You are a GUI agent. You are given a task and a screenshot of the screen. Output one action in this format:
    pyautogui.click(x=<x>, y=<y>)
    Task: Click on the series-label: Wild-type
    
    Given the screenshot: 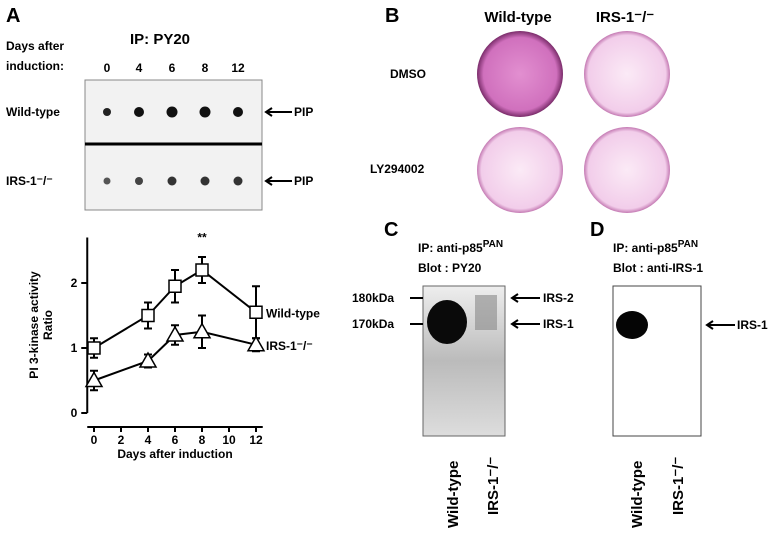 What is the action you would take?
    pyautogui.click(x=293, y=313)
    